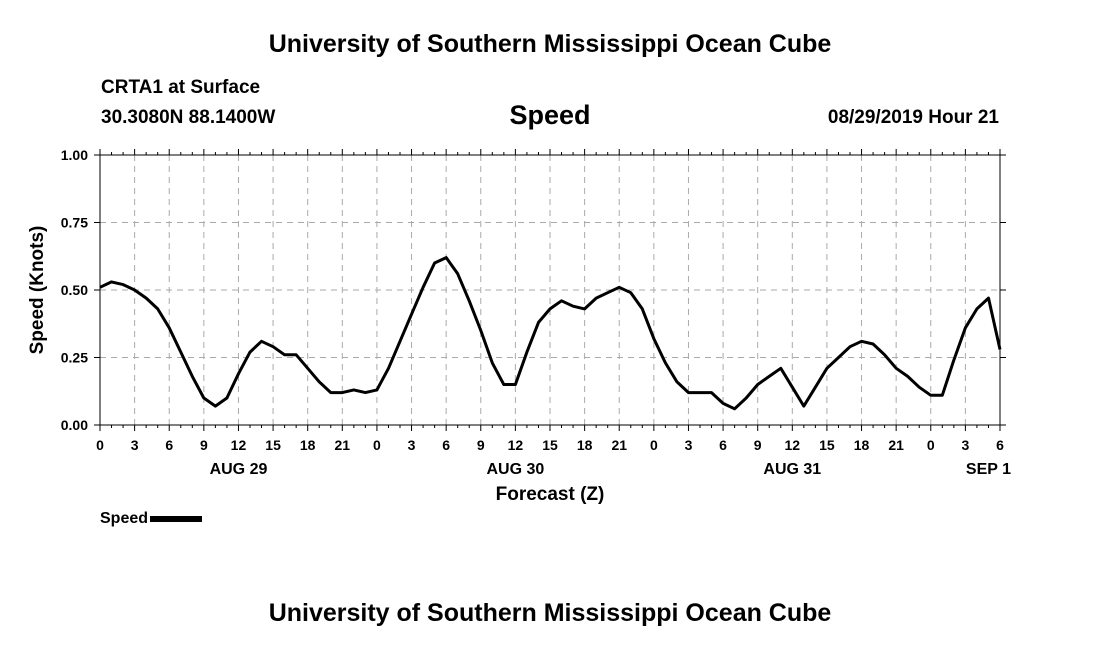 The height and width of the screenshot is (650, 1100). Describe the element at coordinates (74, 290) in the screenshot. I see `y-tick-label: 0.50` at that location.